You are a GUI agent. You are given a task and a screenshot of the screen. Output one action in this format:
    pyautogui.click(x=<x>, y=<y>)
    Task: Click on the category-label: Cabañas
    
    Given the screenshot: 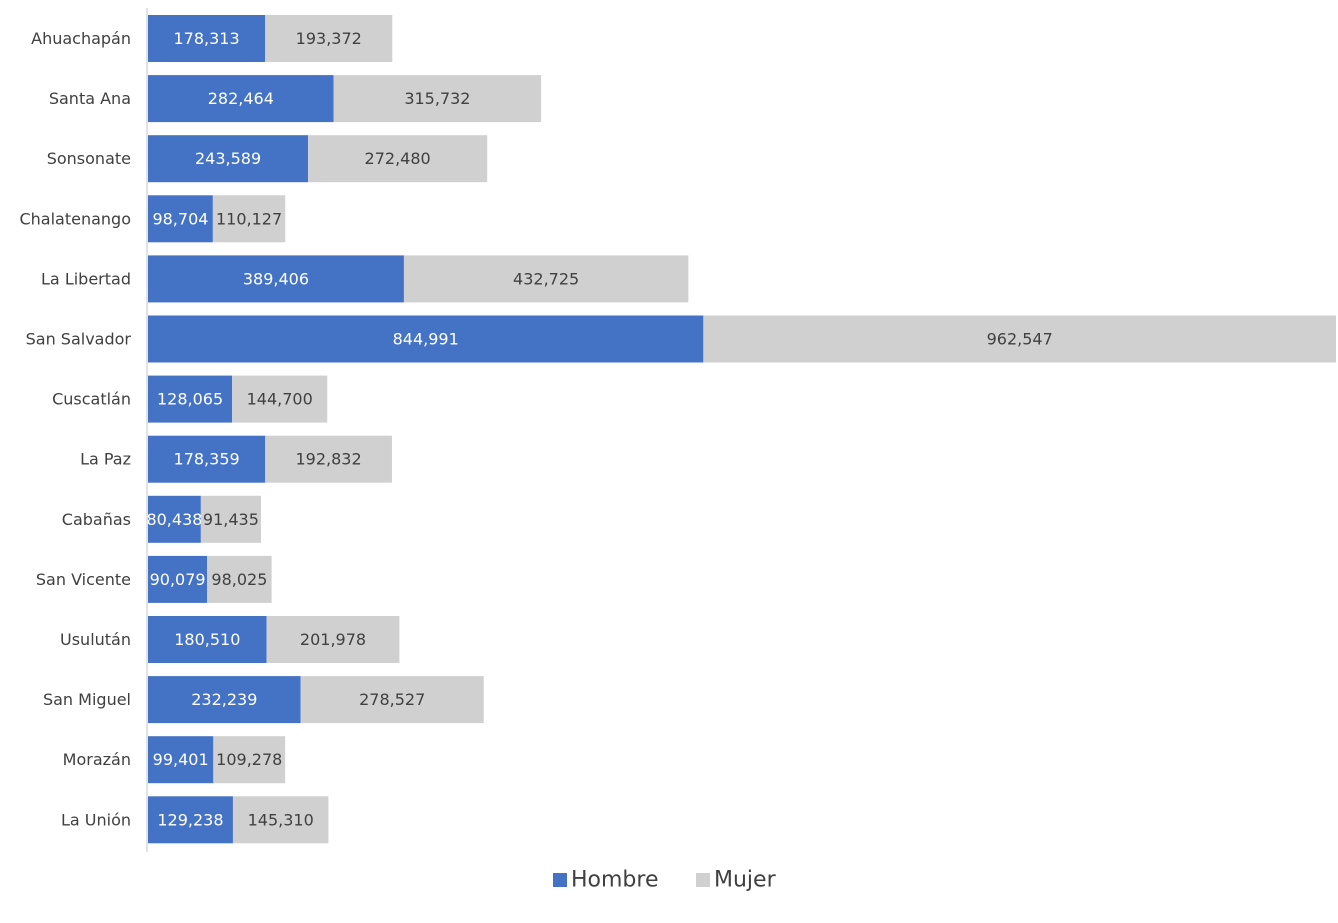 What is the action you would take?
    pyautogui.click(x=96, y=519)
    